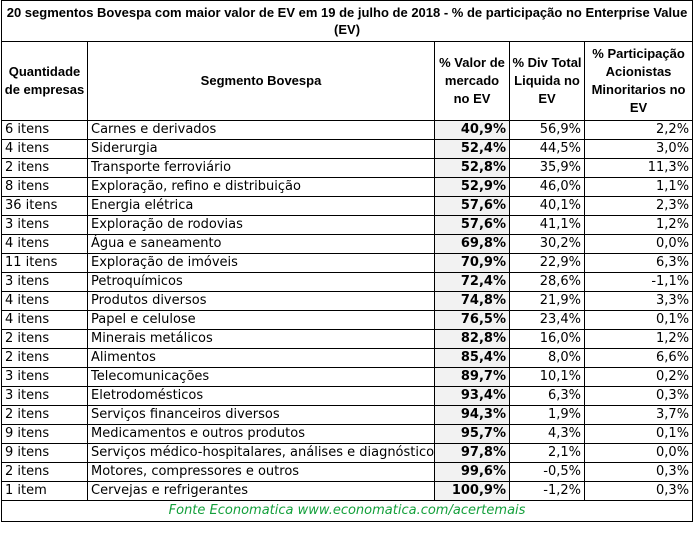 The height and width of the screenshot is (545, 693). I want to click on minority-cell: 2,3%, so click(638, 206).